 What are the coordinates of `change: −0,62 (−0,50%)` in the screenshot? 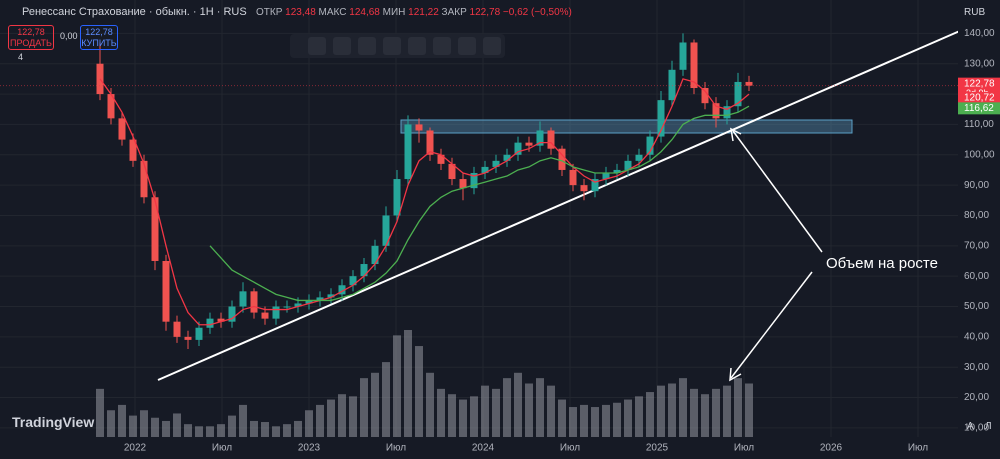 It's located at (537, 12).